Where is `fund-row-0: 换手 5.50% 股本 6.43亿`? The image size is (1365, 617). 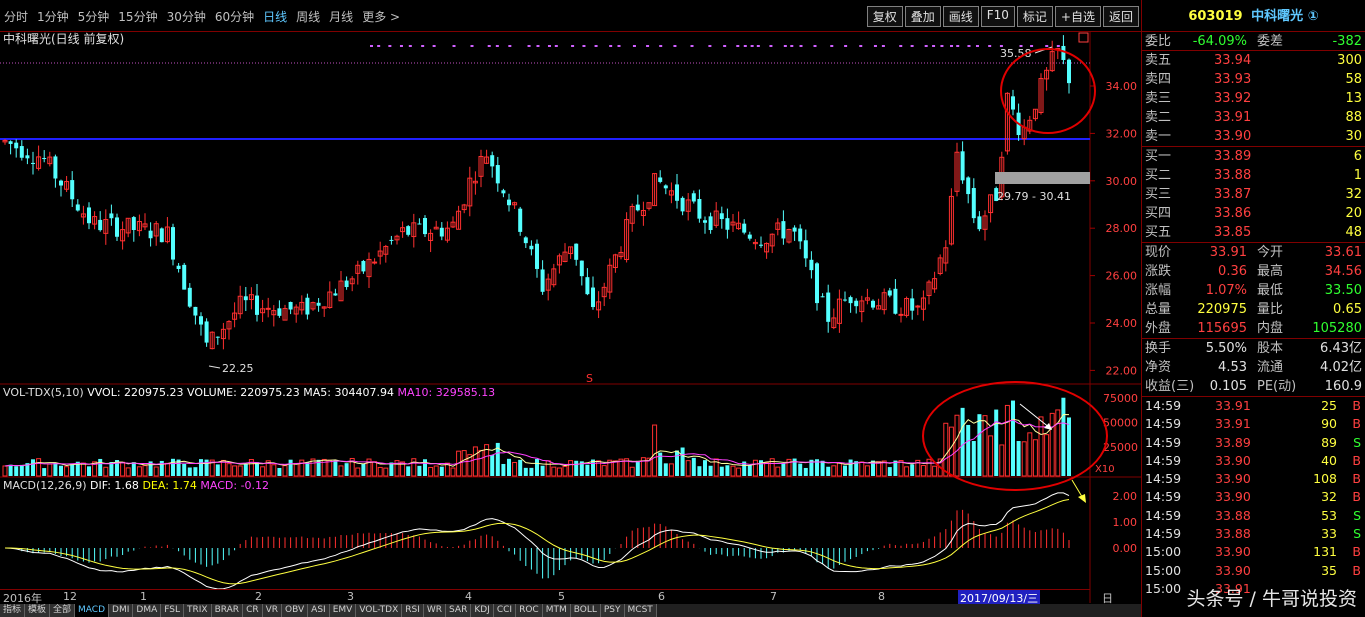
fund-row-0: 换手 5.50% 股本 6.43亿 is located at coordinates (1253, 348).